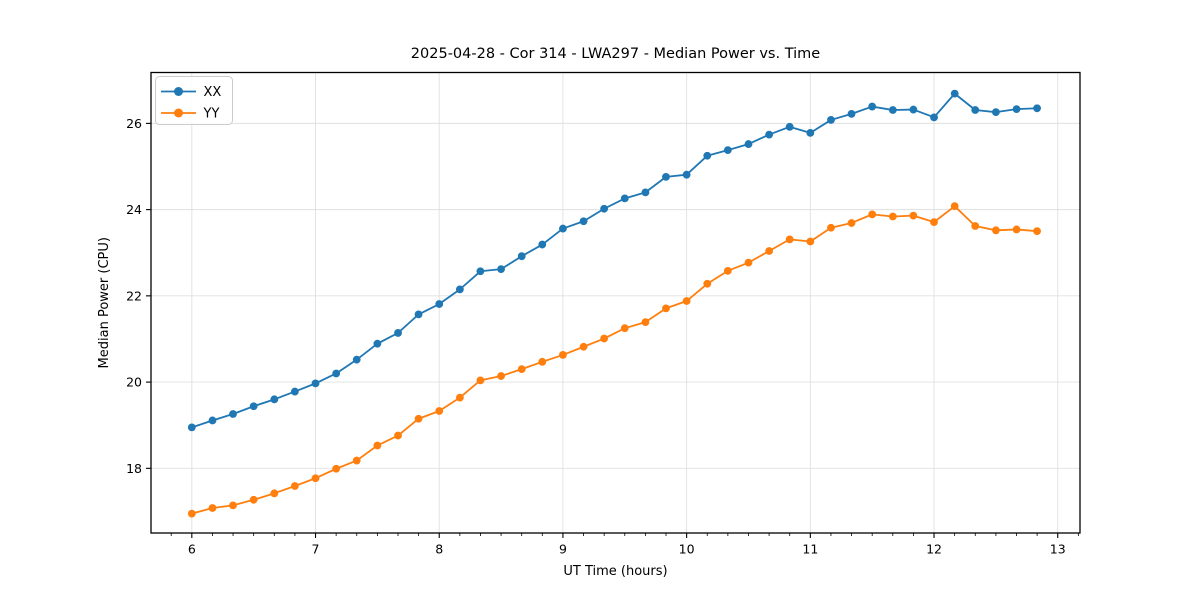  What do you see at coordinates (563, 549) in the screenshot?
I see `x-tick-label: 9` at bounding box center [563, 549].